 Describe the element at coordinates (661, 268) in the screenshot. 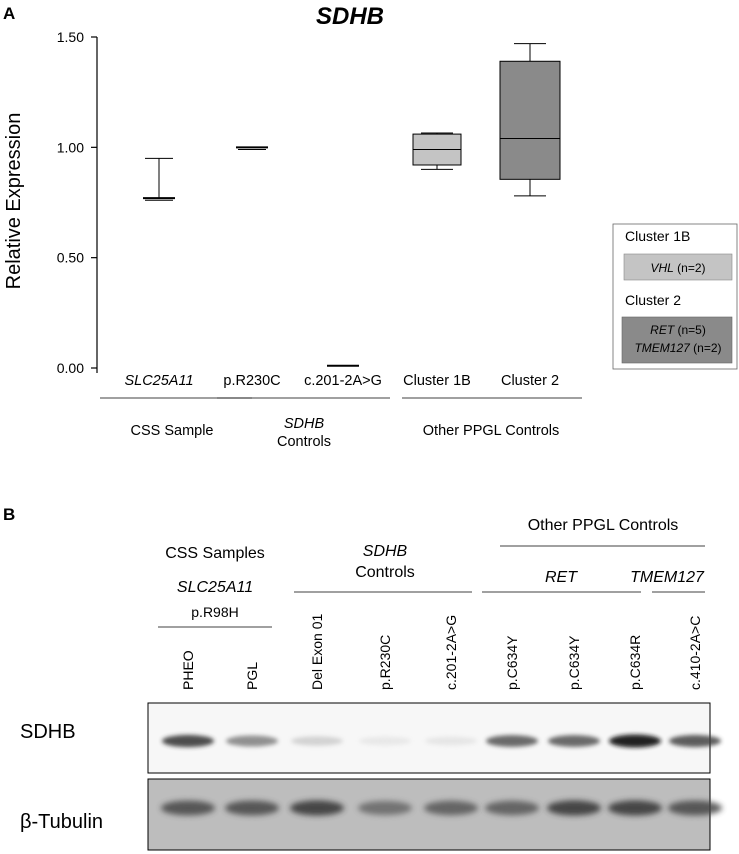

I see `legend-gene-vhl: VHL` at that location.